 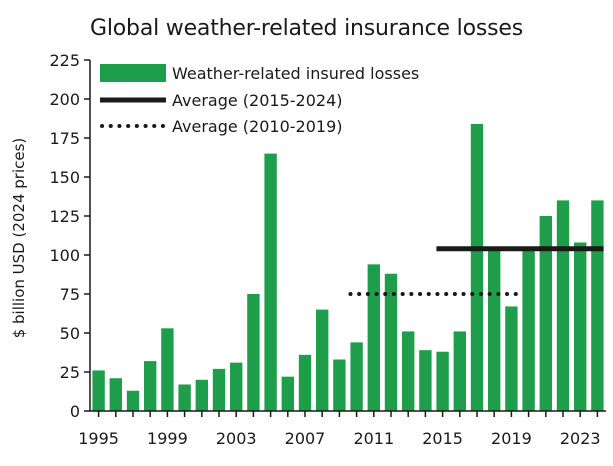 I want to click on bar-2000, so click(x=184, y=397).